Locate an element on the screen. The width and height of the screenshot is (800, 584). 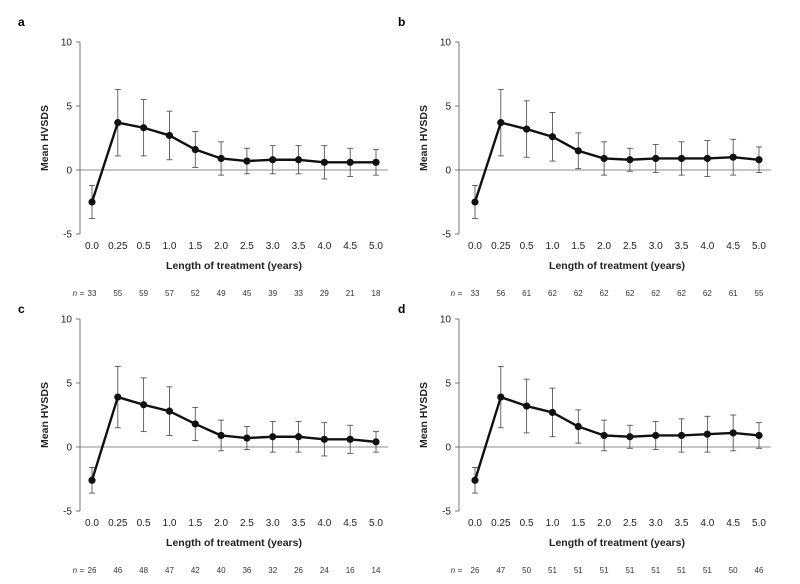
n-count-label: 21 is located at coordinates (350, 293).